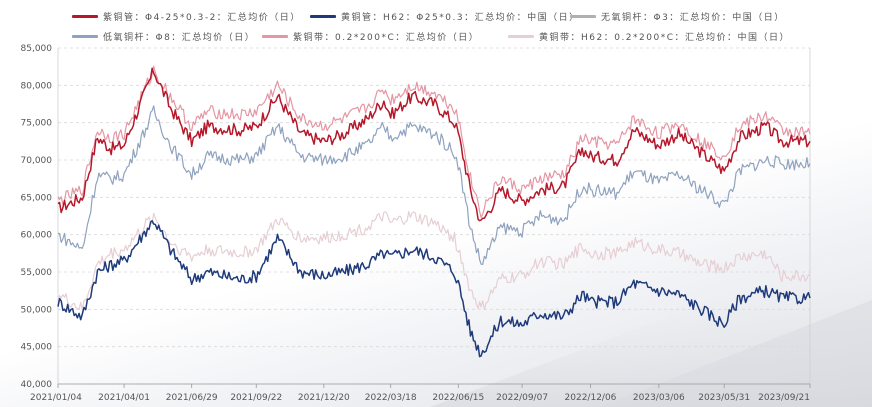  I want to click on x-tick-label: 2021/12/20, so click(324, 398).